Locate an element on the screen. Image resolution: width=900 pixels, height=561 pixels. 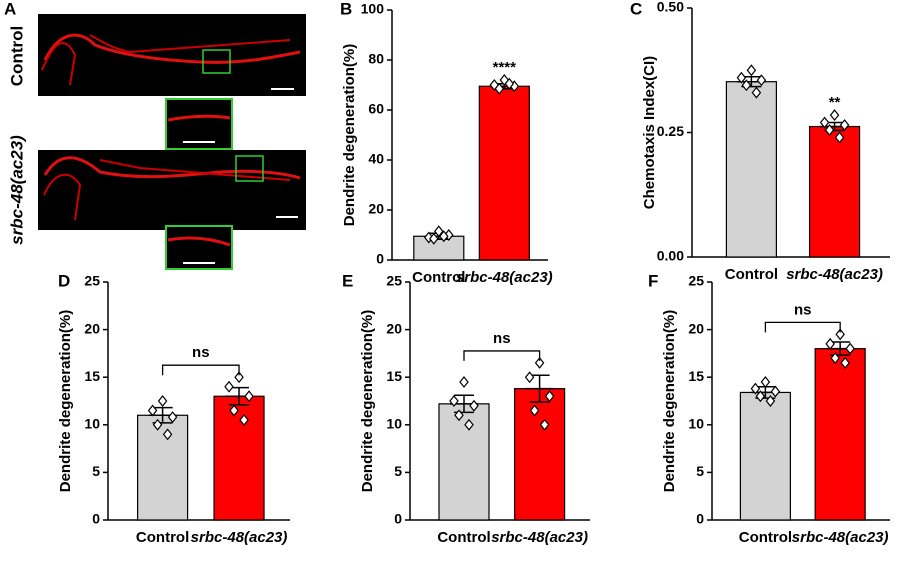
micrograph is located at coordinates (172, 55).